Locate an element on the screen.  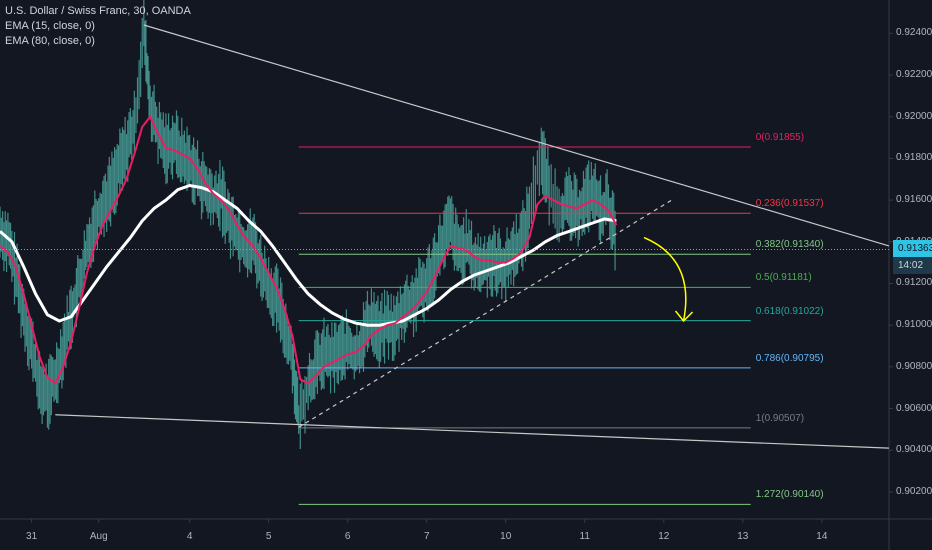
time-tick-label: 11 is located at coordinates (584, 536).